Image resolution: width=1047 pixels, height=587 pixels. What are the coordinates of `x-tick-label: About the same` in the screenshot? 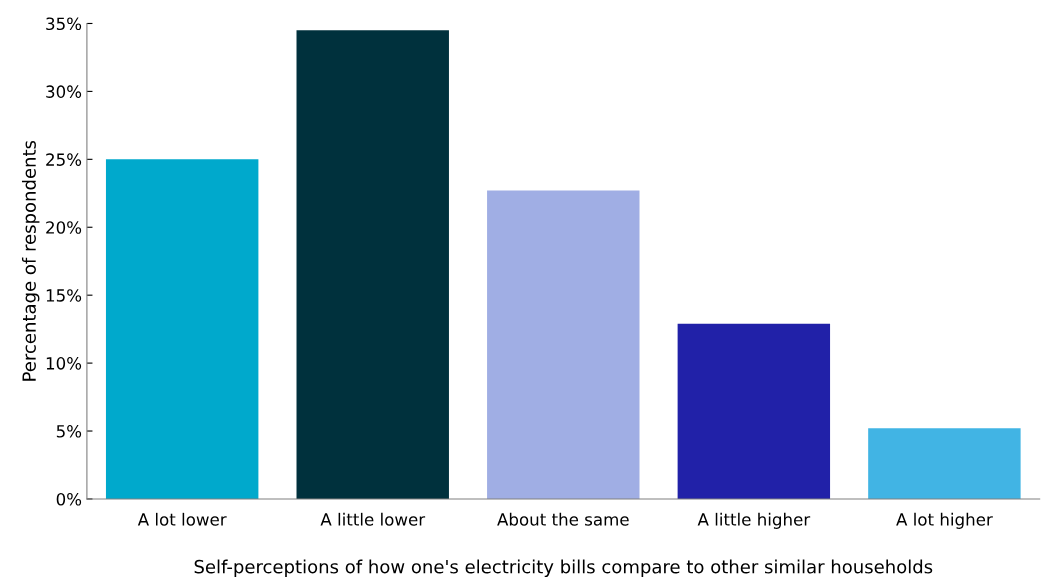 It's located at (563, 519).